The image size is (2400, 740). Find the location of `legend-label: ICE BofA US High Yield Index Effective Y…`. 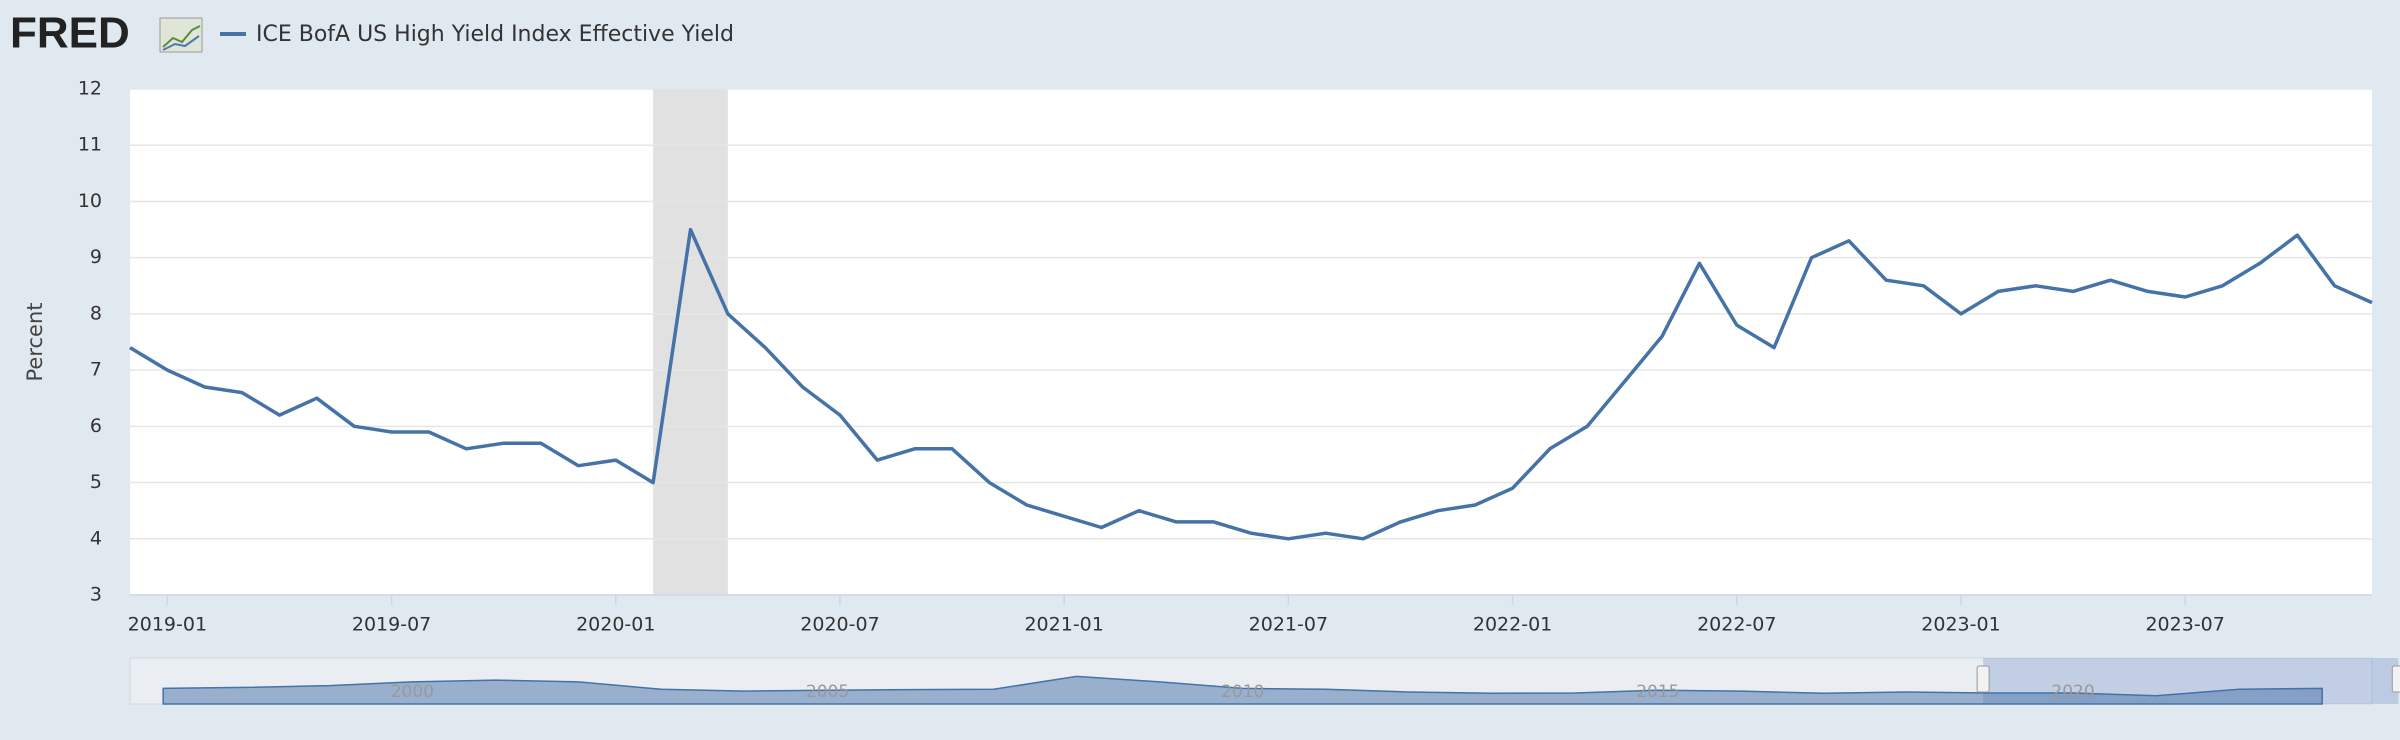

legend-label: ICE BofA US High Yield Index Effective Y… is located at coordinates (495, 34).